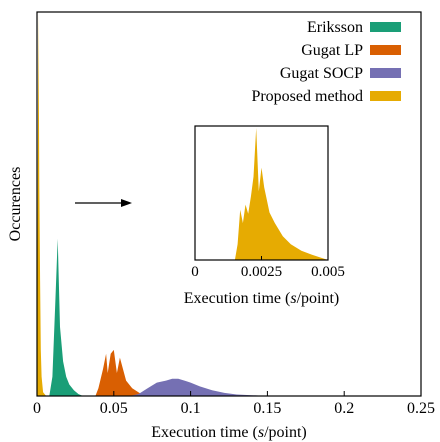 The image size is (440, 442). Describe the element at coordinates (385, 73) in the screenshot. I see `legend-swatch-gugat-socp` at that location.